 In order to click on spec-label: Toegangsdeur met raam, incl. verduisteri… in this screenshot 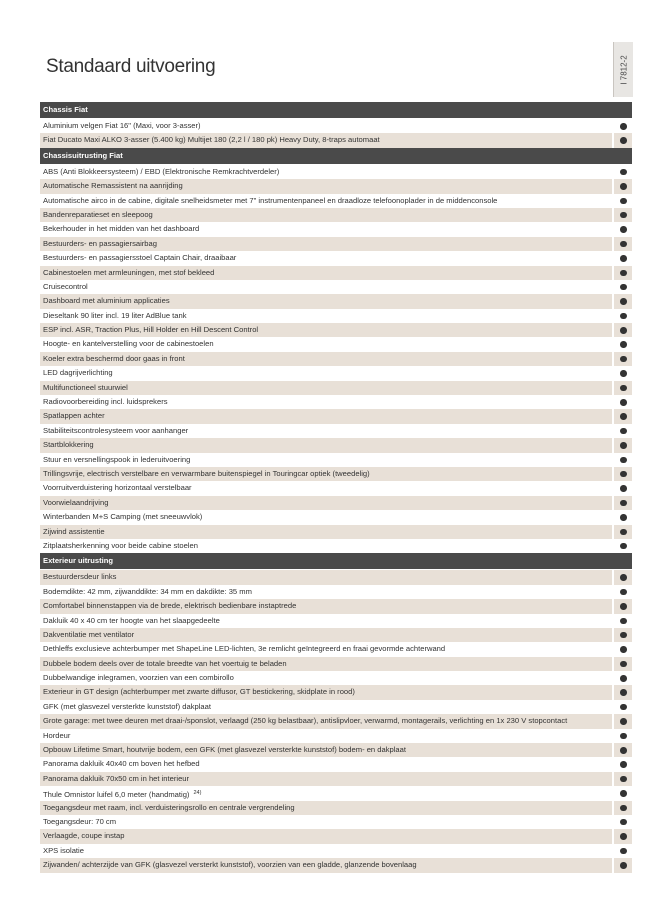, I will do `click(169, 807)`.